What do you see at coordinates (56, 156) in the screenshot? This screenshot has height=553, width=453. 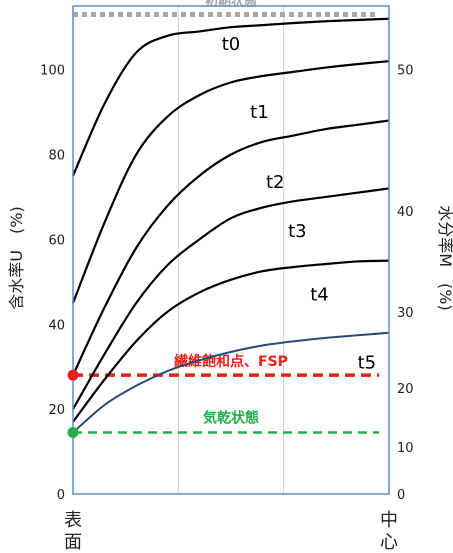 I see `left-tick-label: 80` at bounding box center [56, 156].